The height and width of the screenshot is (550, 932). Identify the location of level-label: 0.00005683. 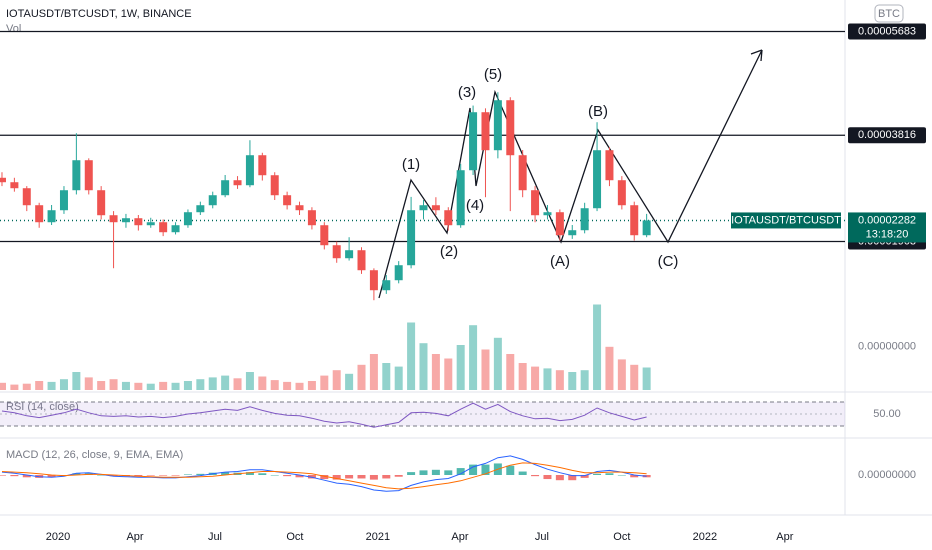
(887, 31).